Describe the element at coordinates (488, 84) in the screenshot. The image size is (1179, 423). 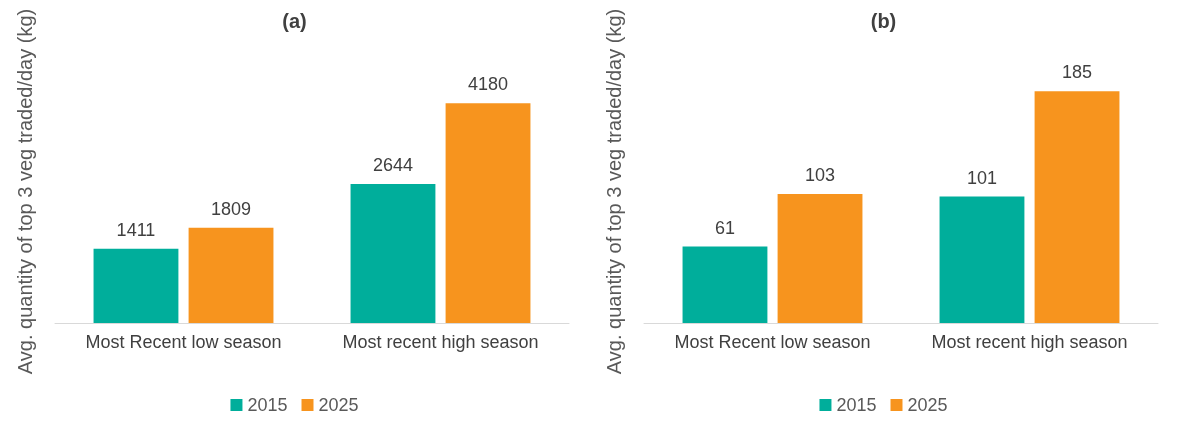
I see `data-label: 4180` at that location.